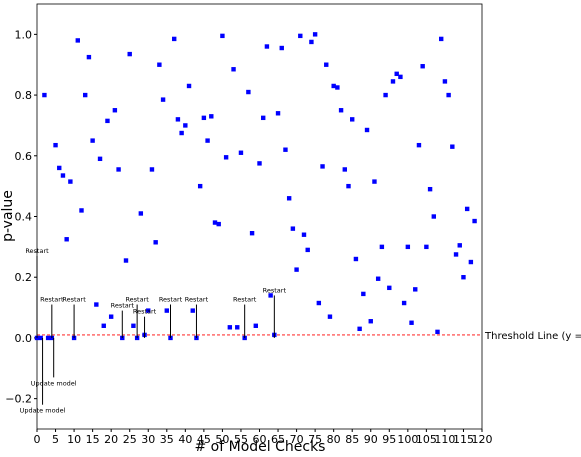 The height and width of the screenshot is (457, 581). Describe the element at coordinates (111, 439) in the screenshot. I see `x-tick-label: 20` at that location.